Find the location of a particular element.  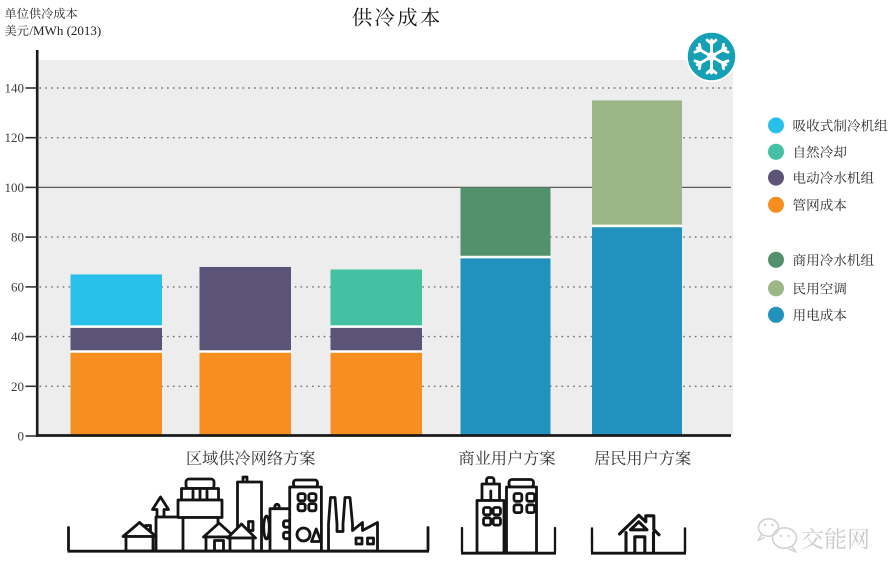

svg-text: 120 is located at coordinates (15, 137).